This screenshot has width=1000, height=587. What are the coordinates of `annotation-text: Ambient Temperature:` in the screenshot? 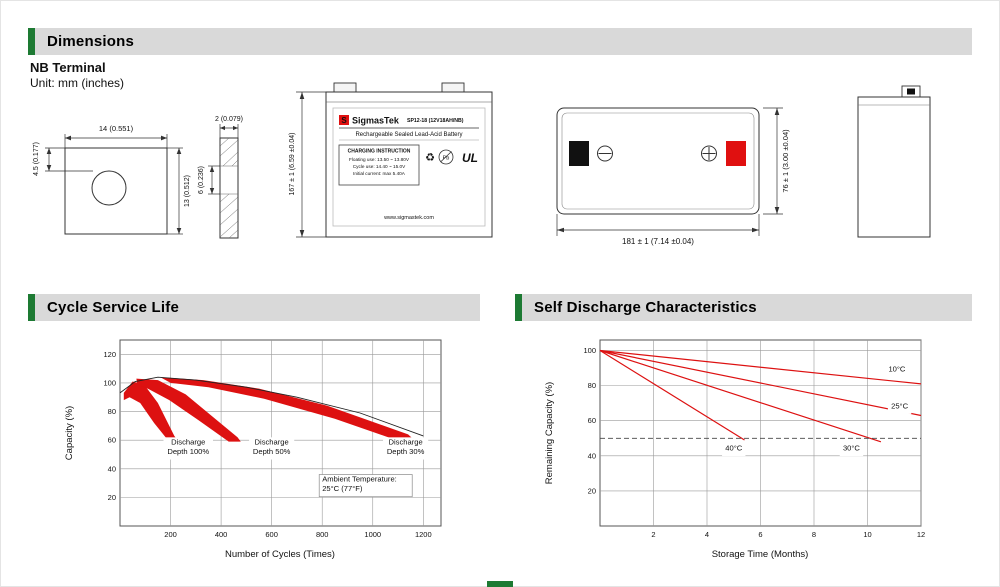 It's located at (359, 479).